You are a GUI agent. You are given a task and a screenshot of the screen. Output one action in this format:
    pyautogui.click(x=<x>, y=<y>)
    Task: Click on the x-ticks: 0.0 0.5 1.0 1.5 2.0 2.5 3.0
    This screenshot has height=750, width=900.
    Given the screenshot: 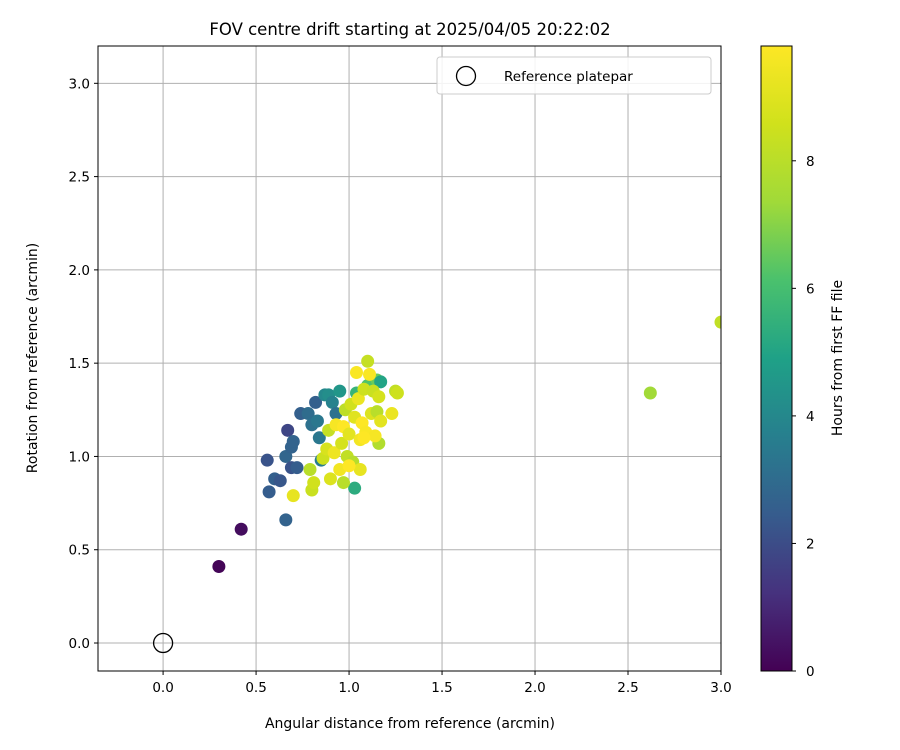 What is the action you would take?
    pyautogui.click(x=442, y=683)
    